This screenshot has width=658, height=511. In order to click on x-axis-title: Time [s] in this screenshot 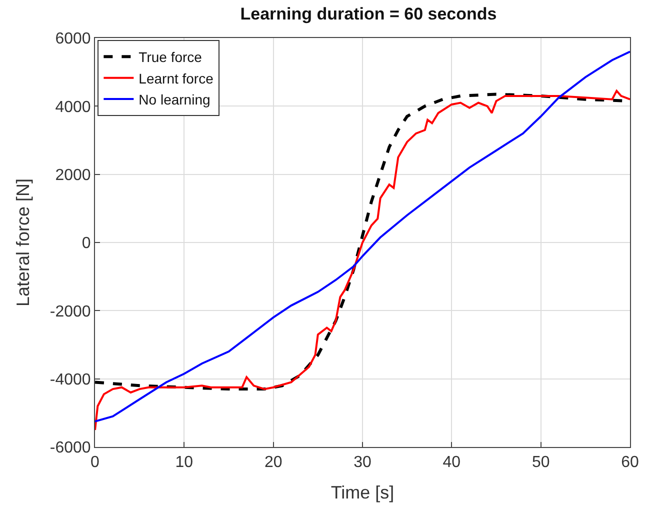, I will do `click(362, 492)`.